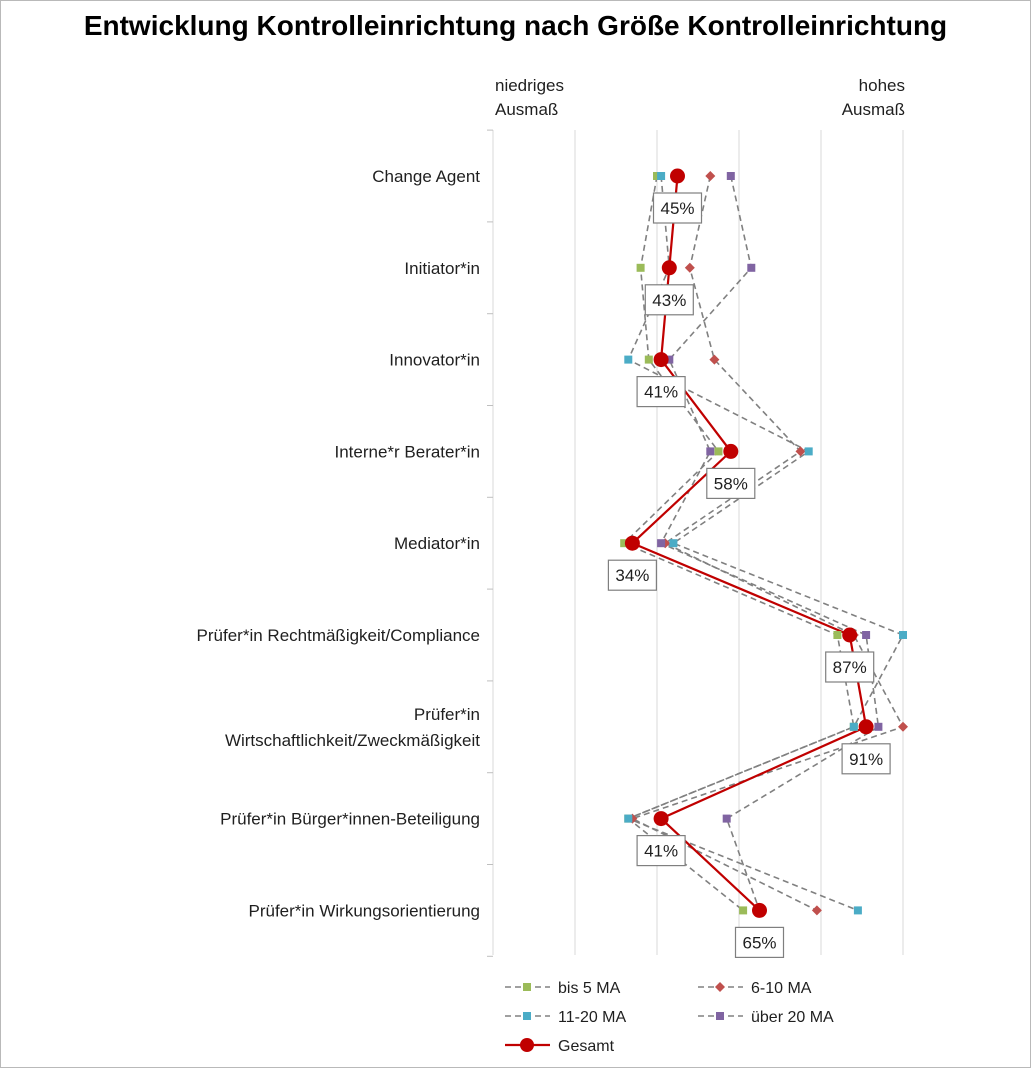  What do you see at coordinates (669, 1017) in the screenshot?
I see `legend: bis 5 MA 6-10 MA 11-20 MA über 20 MA Gesamt` at bounding box center [669, 1017].